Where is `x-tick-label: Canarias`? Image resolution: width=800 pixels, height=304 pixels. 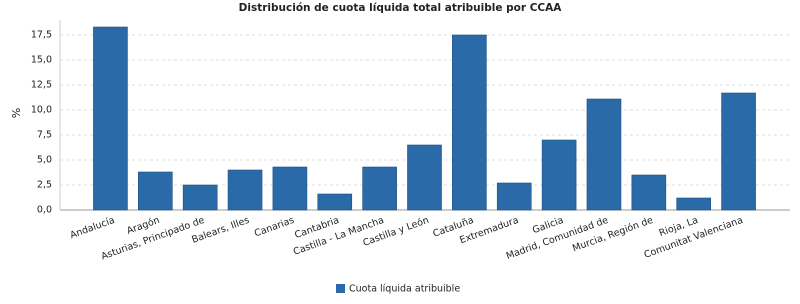 x-tick-label: Canarias is located at coordinates (274, 227).